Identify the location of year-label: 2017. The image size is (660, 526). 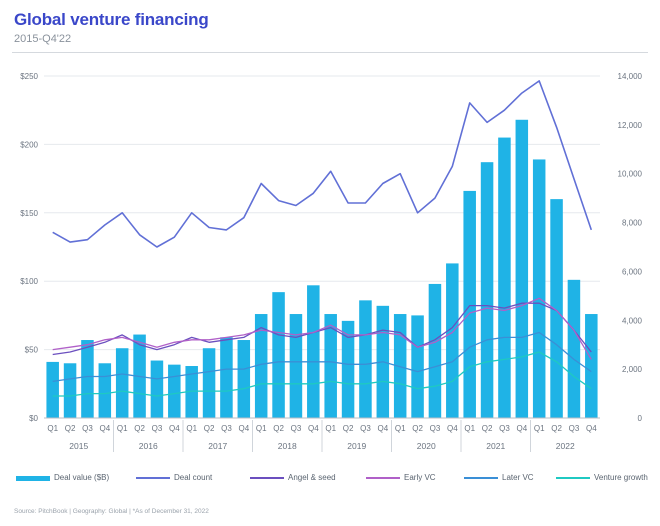
(217, 446).